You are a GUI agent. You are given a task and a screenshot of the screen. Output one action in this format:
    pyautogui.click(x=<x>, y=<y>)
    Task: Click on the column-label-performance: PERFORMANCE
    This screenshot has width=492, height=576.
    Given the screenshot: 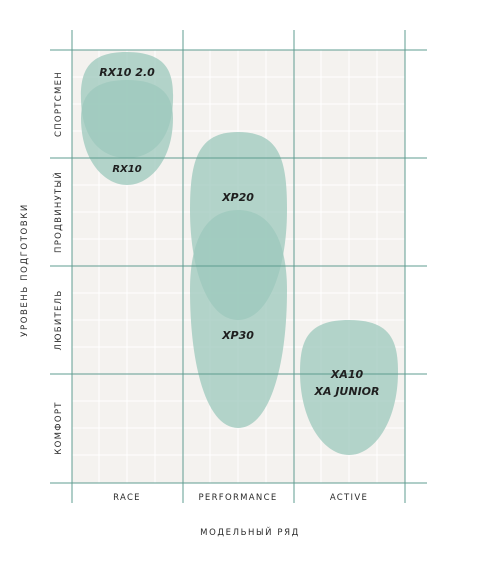 What is the action you would take?
    pyautogui.click(x=237, y=498)
    